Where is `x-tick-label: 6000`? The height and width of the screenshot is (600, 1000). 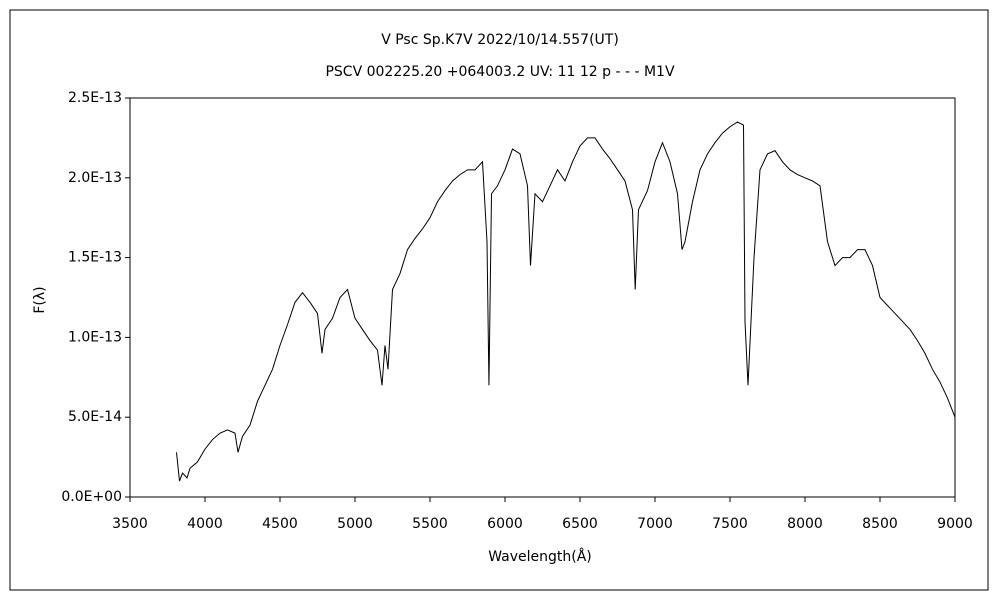 x-tick-label: 6000 is located at coordinates (505, 524).